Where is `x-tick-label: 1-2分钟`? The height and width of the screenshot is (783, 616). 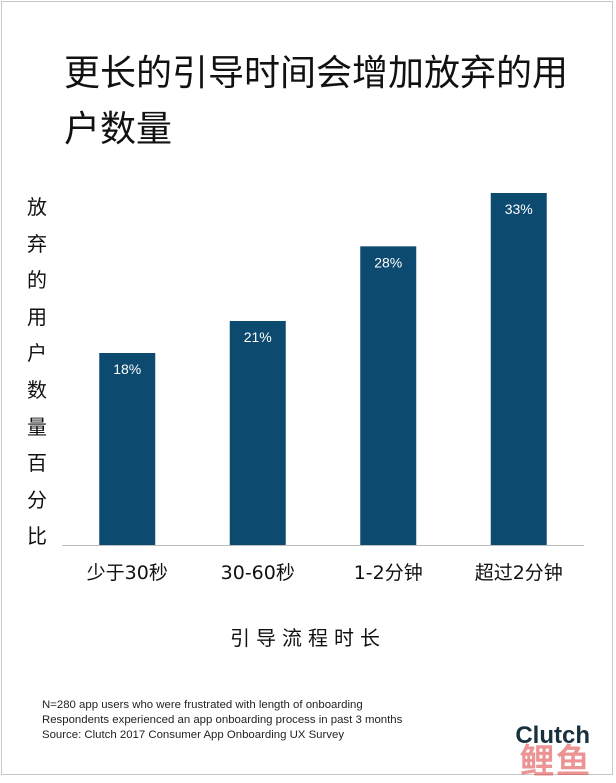 x-tick-label: 1-2分钟 is located at coordinates (388, 573).